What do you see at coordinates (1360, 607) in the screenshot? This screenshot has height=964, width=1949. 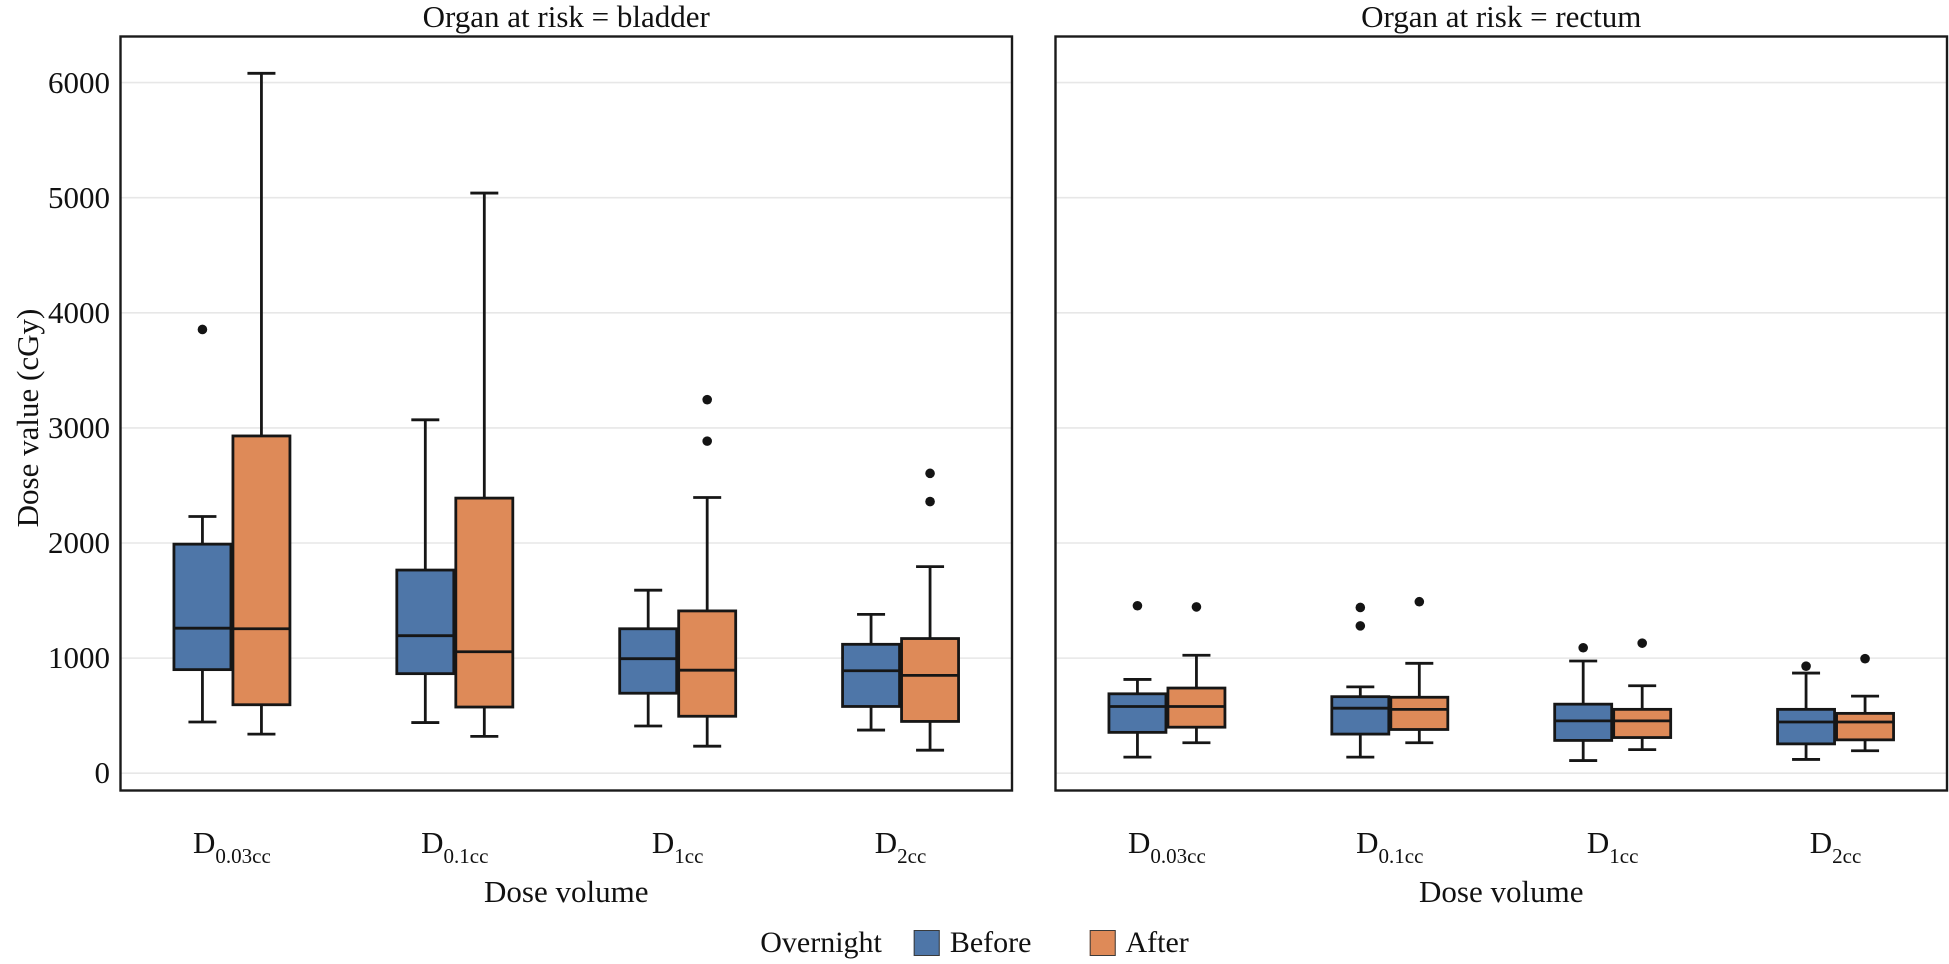 I see `outlier-D_0.1cc-before-0` at bounding box center [1360, 607].